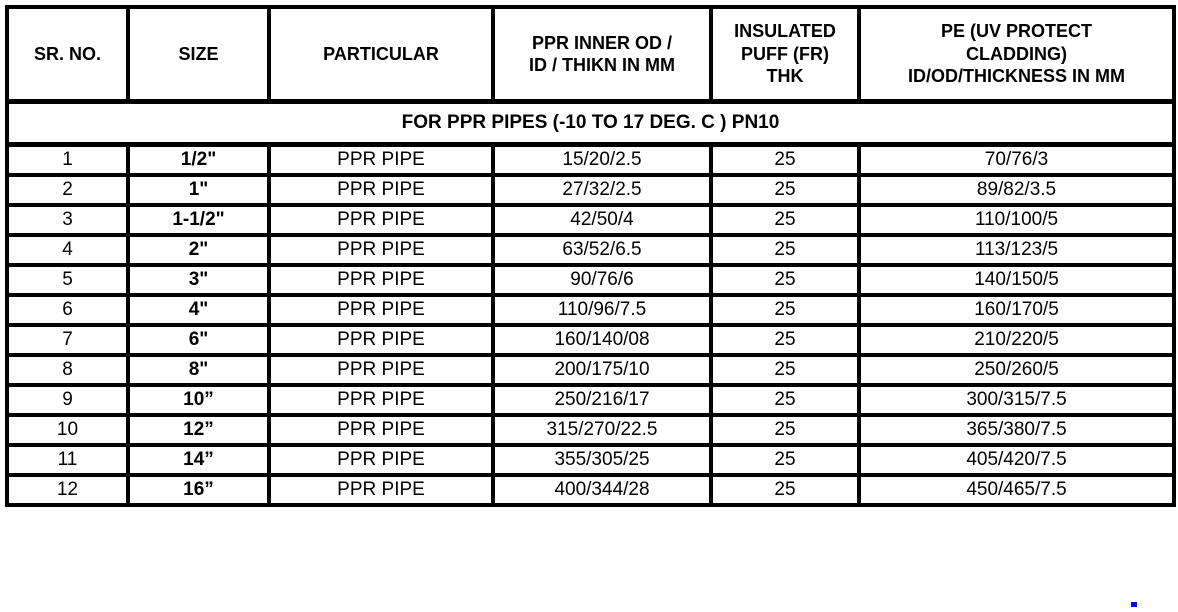 The width and height of the screenshot is (1178, 612). I want to click on table-cell: 3", so click(198, 279).